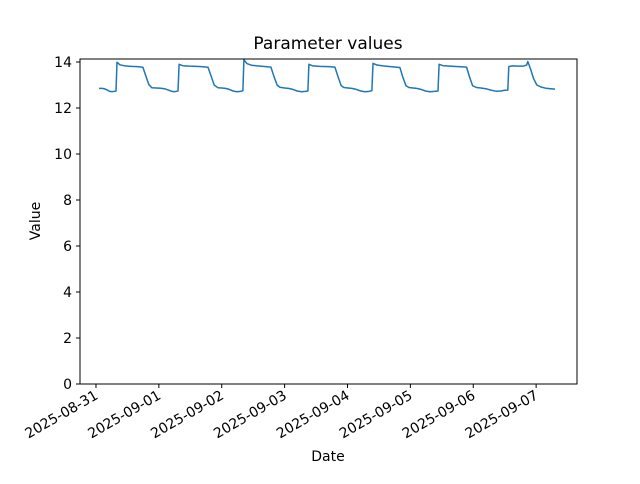 The width and height of the screenshot is (640, 484). Describe the element at coordinates (327, 75) in the screenshot. I see `series-line` at that location.